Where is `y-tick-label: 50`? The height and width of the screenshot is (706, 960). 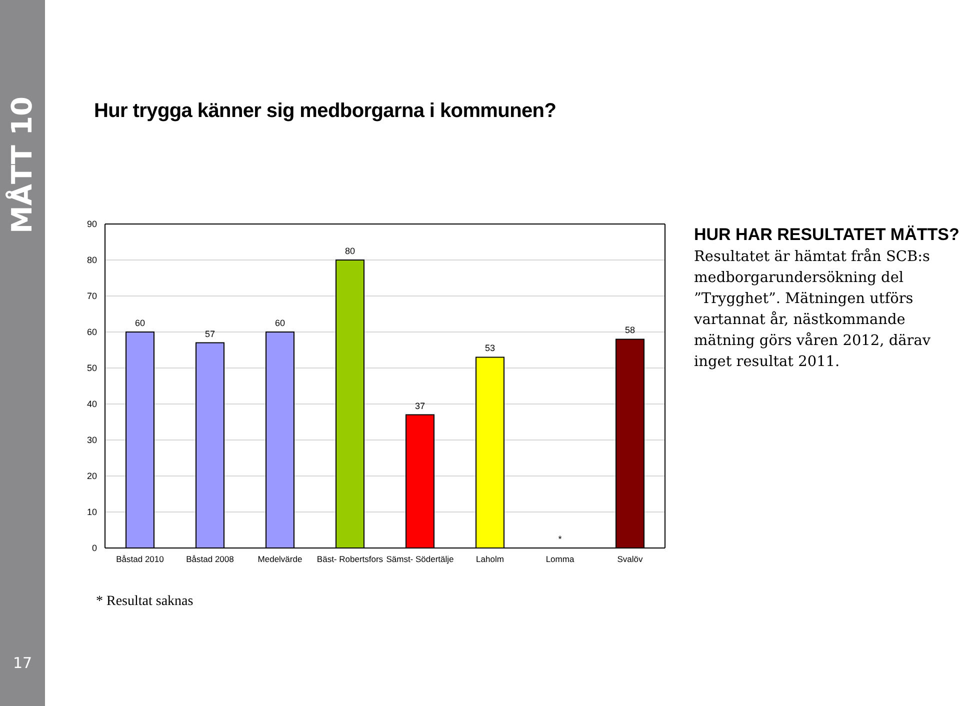
y-tick-label: 50 is located at coordinates (91, 368).